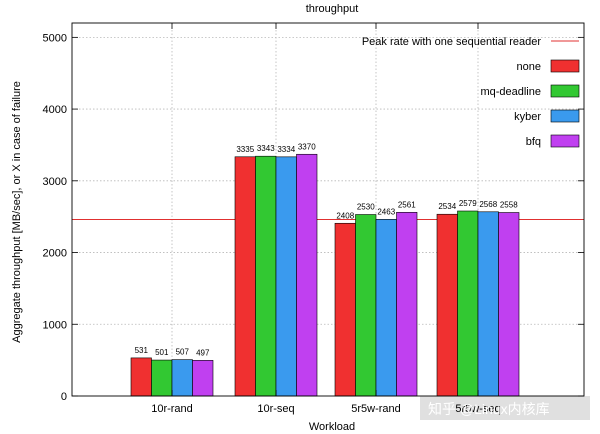 This screenshot has height=434, width=600. What do you see at coordinates (510, 92) in the screenshot?
I see `legend-label-mq-deadline: mq-deadline` at bounding box center [510, 92].